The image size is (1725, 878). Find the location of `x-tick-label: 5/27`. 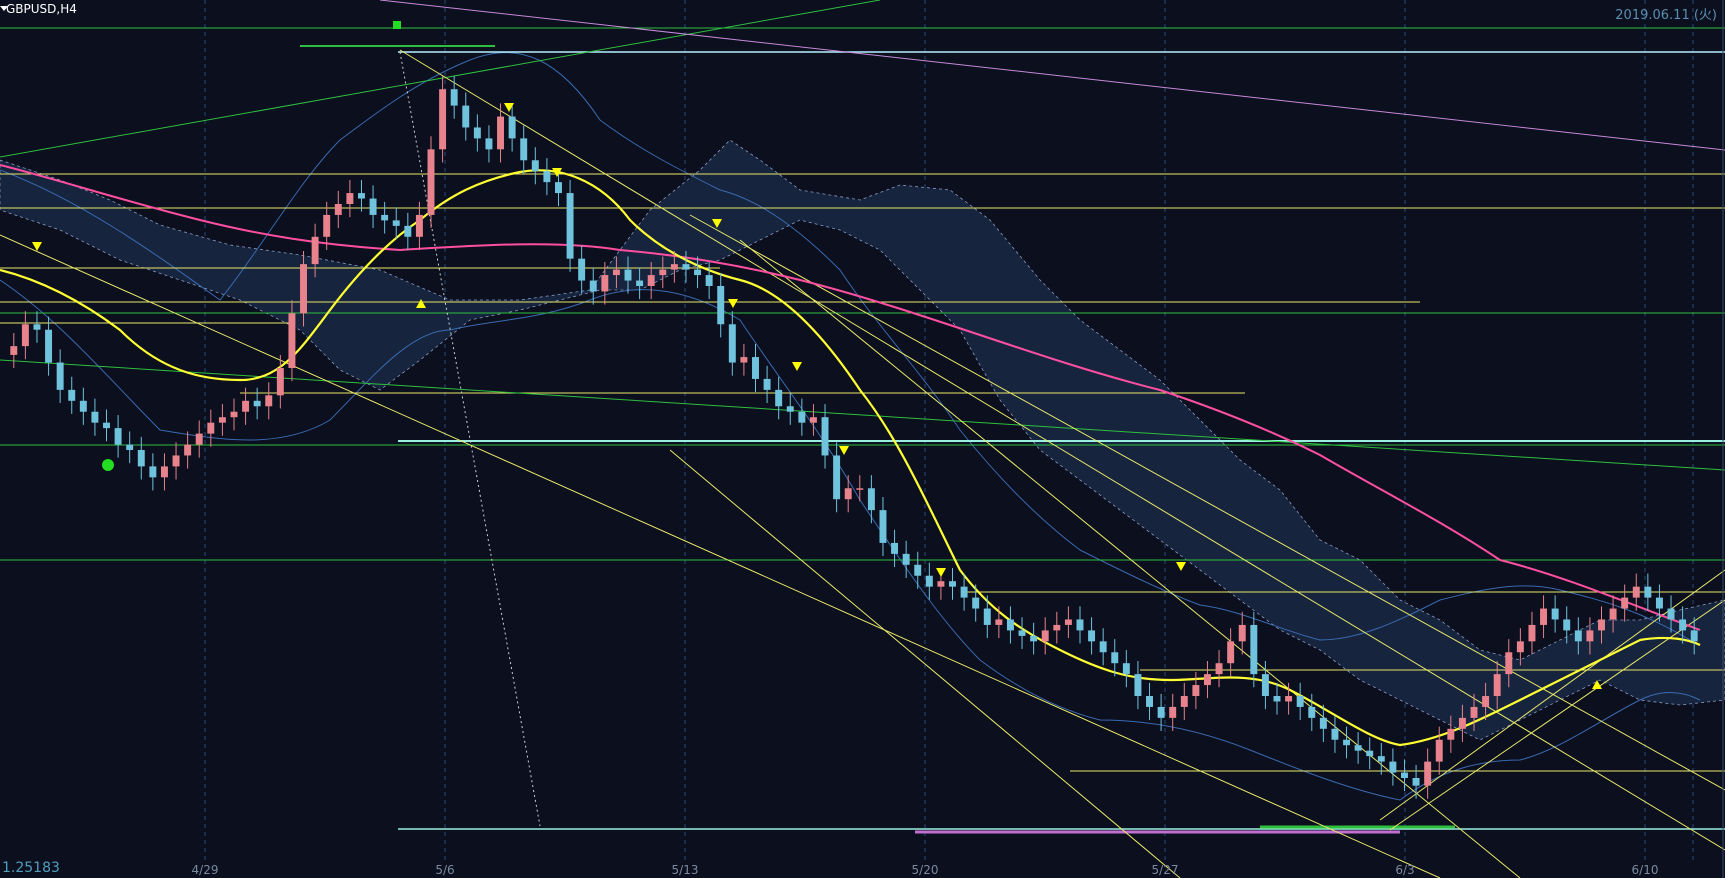

x-tick-label: 5/27 is located at coordinates (1165, 870).